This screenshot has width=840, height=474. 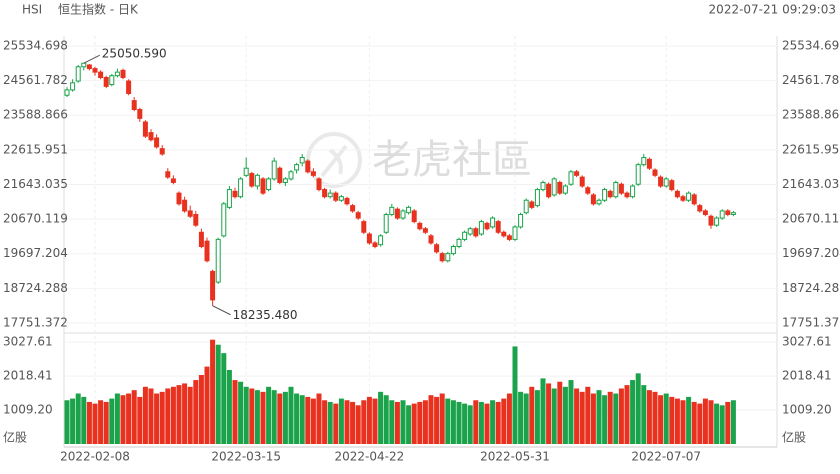 I want to click on high-annotation: 25050.590, so click(x=134, y=54).